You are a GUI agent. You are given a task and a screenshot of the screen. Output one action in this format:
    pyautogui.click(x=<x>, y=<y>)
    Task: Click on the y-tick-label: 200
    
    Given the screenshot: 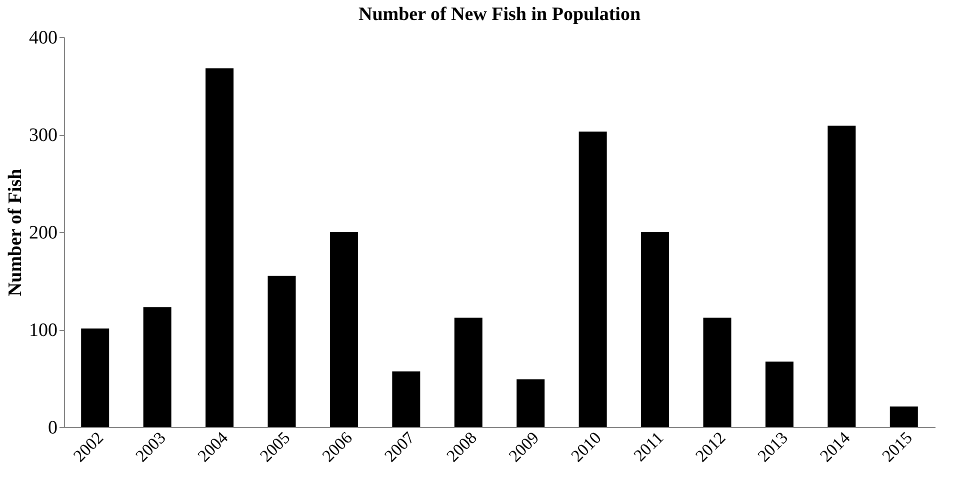 What is the action you would take?
    pyautogui.click(x=43, y=233)
    